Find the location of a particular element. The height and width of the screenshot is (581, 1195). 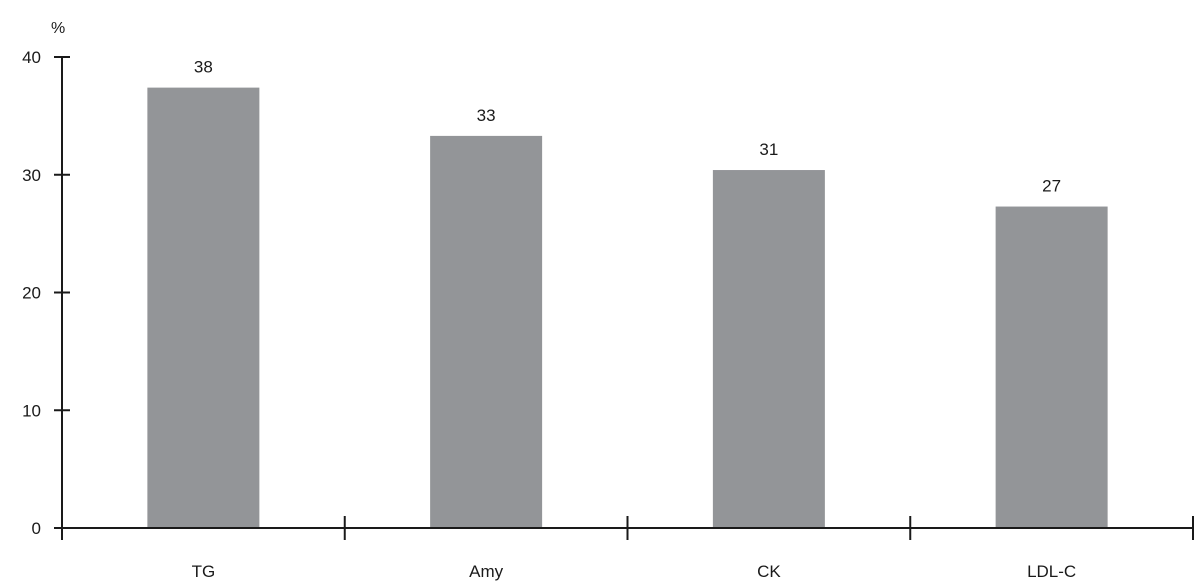

y-ticks: 0 10 20 30 40 is located at coordinates (46, 293).